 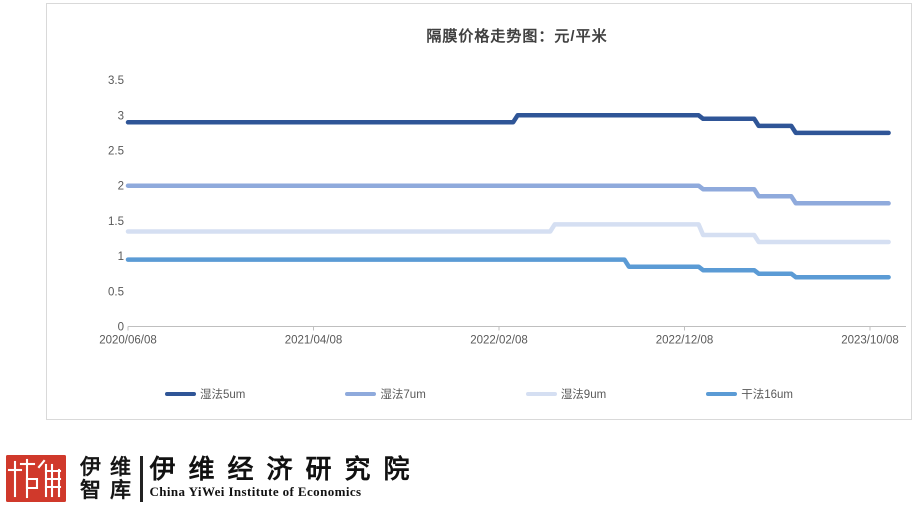 What do you see at coordinates (583, 395) in the screenshot?
I see `legend-label: 湿法9um` at bounding box center [583, 395].